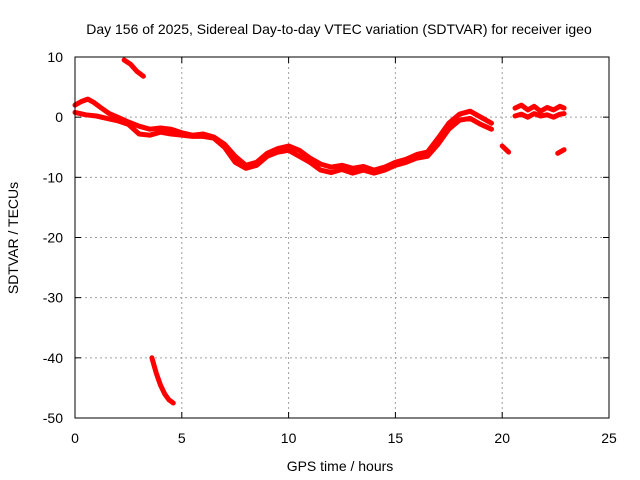 The image size is (640, 480). I want to click on x-tick-label: 25, so click(609, 438).